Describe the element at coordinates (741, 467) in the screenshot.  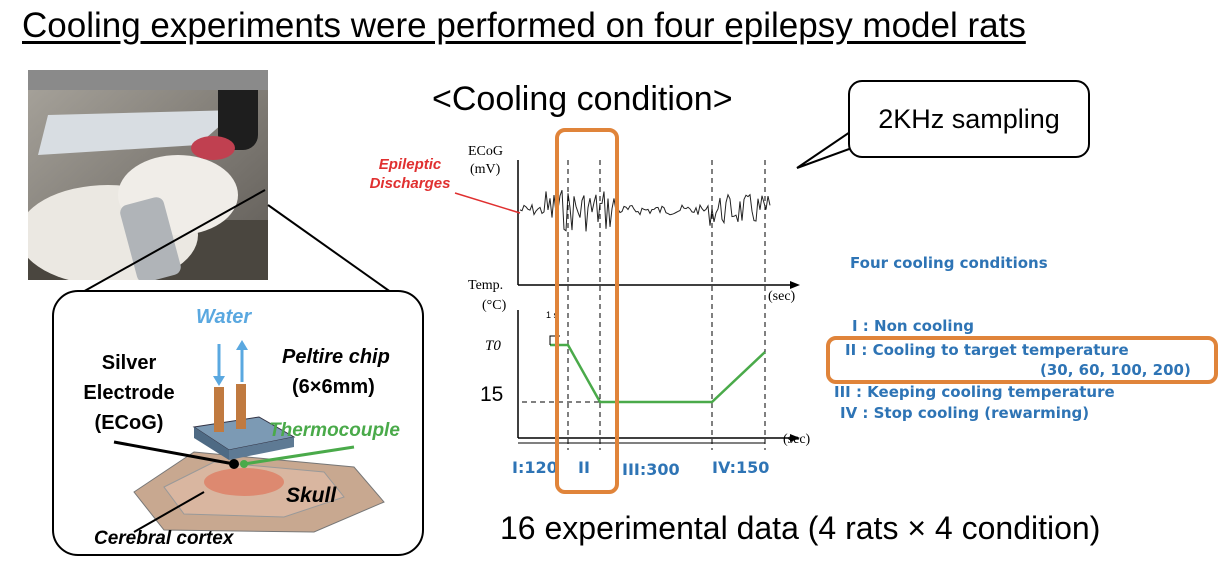
I see `phase-label-4: IV:150` at that location.